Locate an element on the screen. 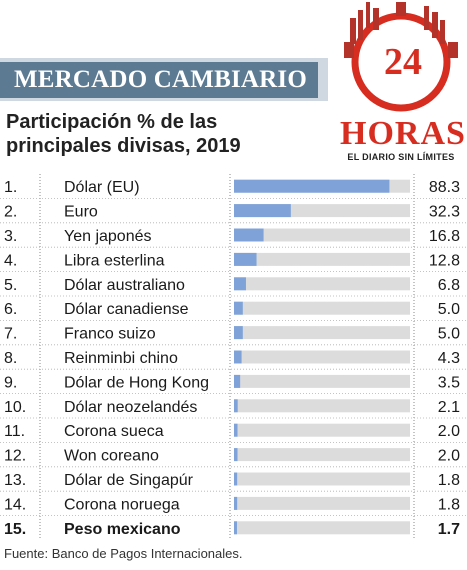 The image size is (467, 570). value-label: 4.3 is located at coordinates (449, 358).